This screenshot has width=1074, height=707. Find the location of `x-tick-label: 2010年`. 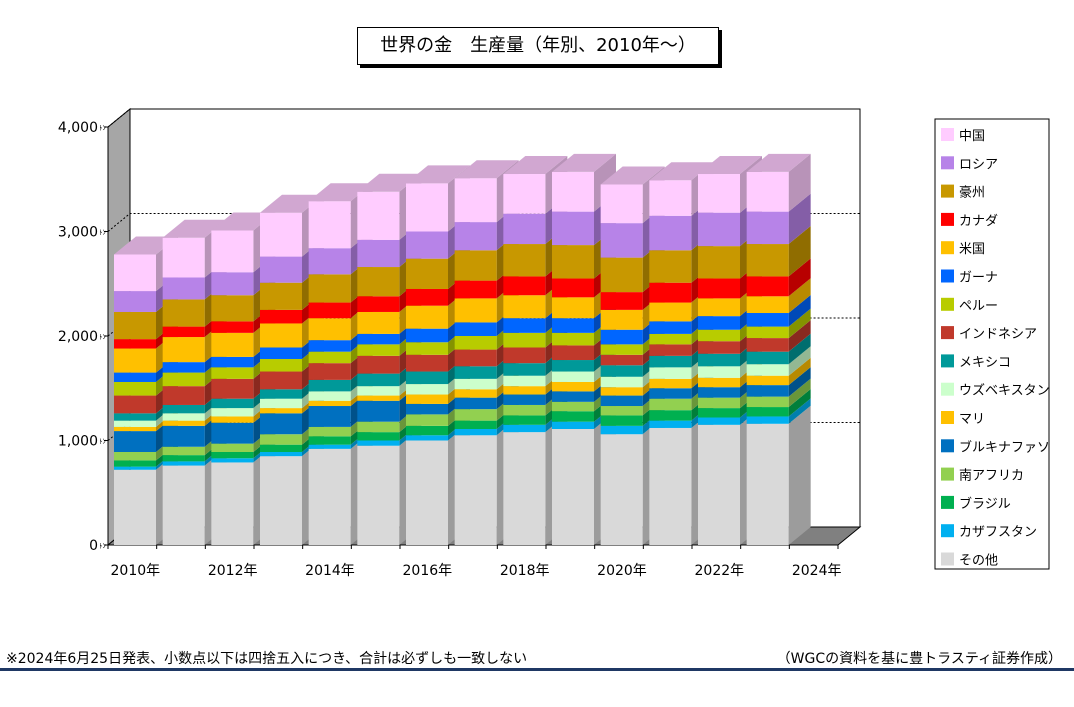

x-tick-label: 2010年 is located at coordinates (136, 571).